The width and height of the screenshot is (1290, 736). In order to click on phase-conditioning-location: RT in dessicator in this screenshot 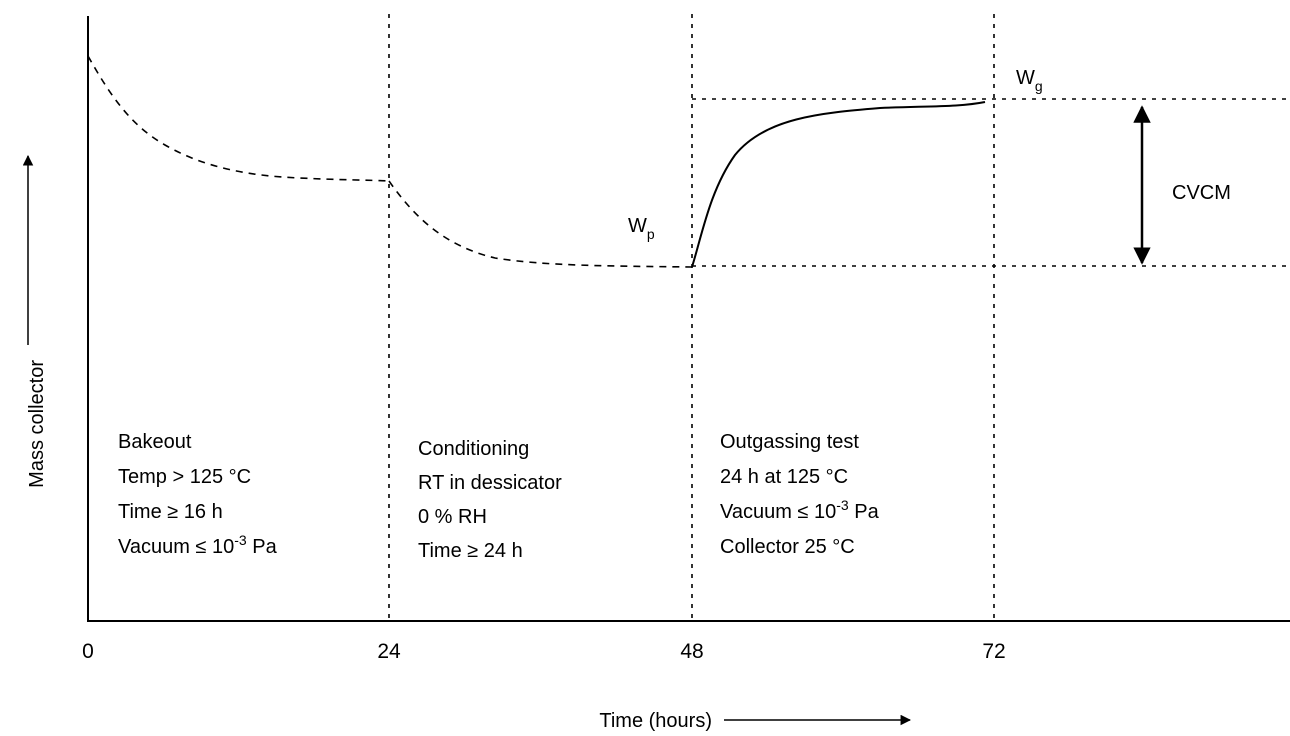, I will do `click(490, 483)`.